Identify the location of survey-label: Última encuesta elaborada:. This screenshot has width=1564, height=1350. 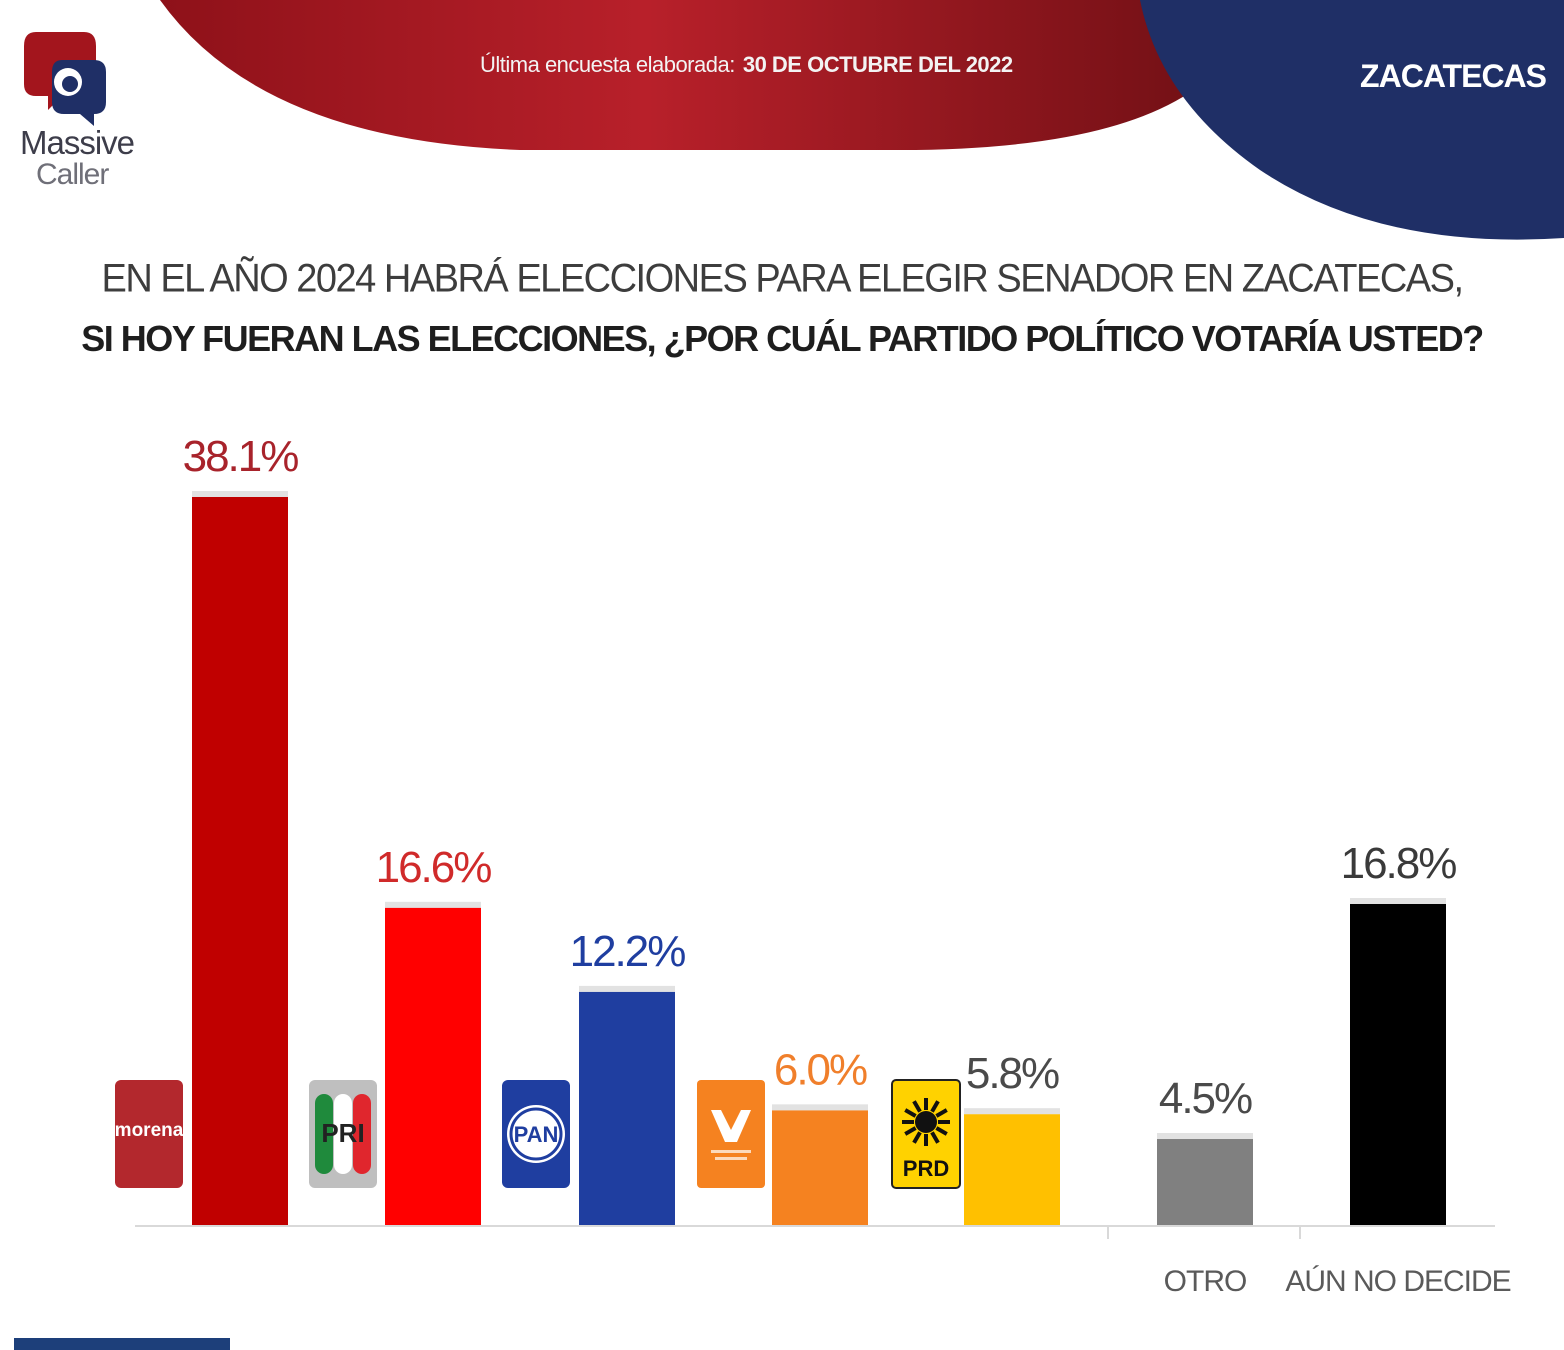
(607, 64).